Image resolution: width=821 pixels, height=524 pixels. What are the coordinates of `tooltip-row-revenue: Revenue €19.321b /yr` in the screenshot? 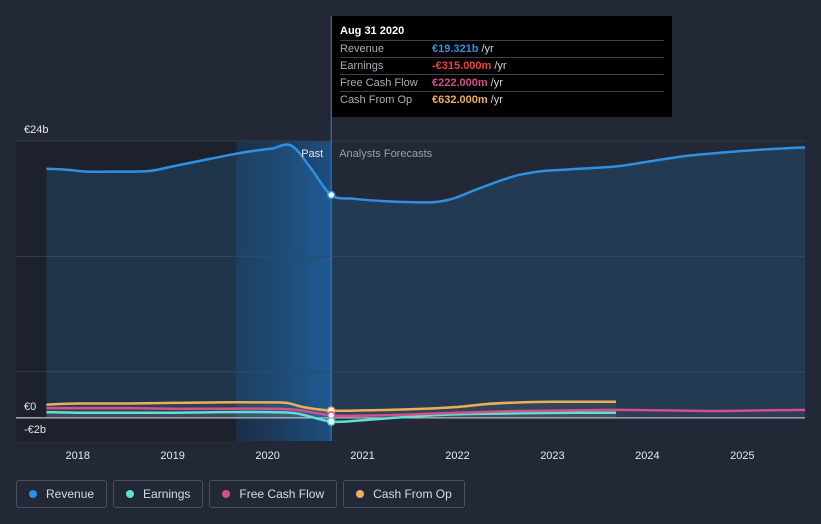 It's located at (502, 48).